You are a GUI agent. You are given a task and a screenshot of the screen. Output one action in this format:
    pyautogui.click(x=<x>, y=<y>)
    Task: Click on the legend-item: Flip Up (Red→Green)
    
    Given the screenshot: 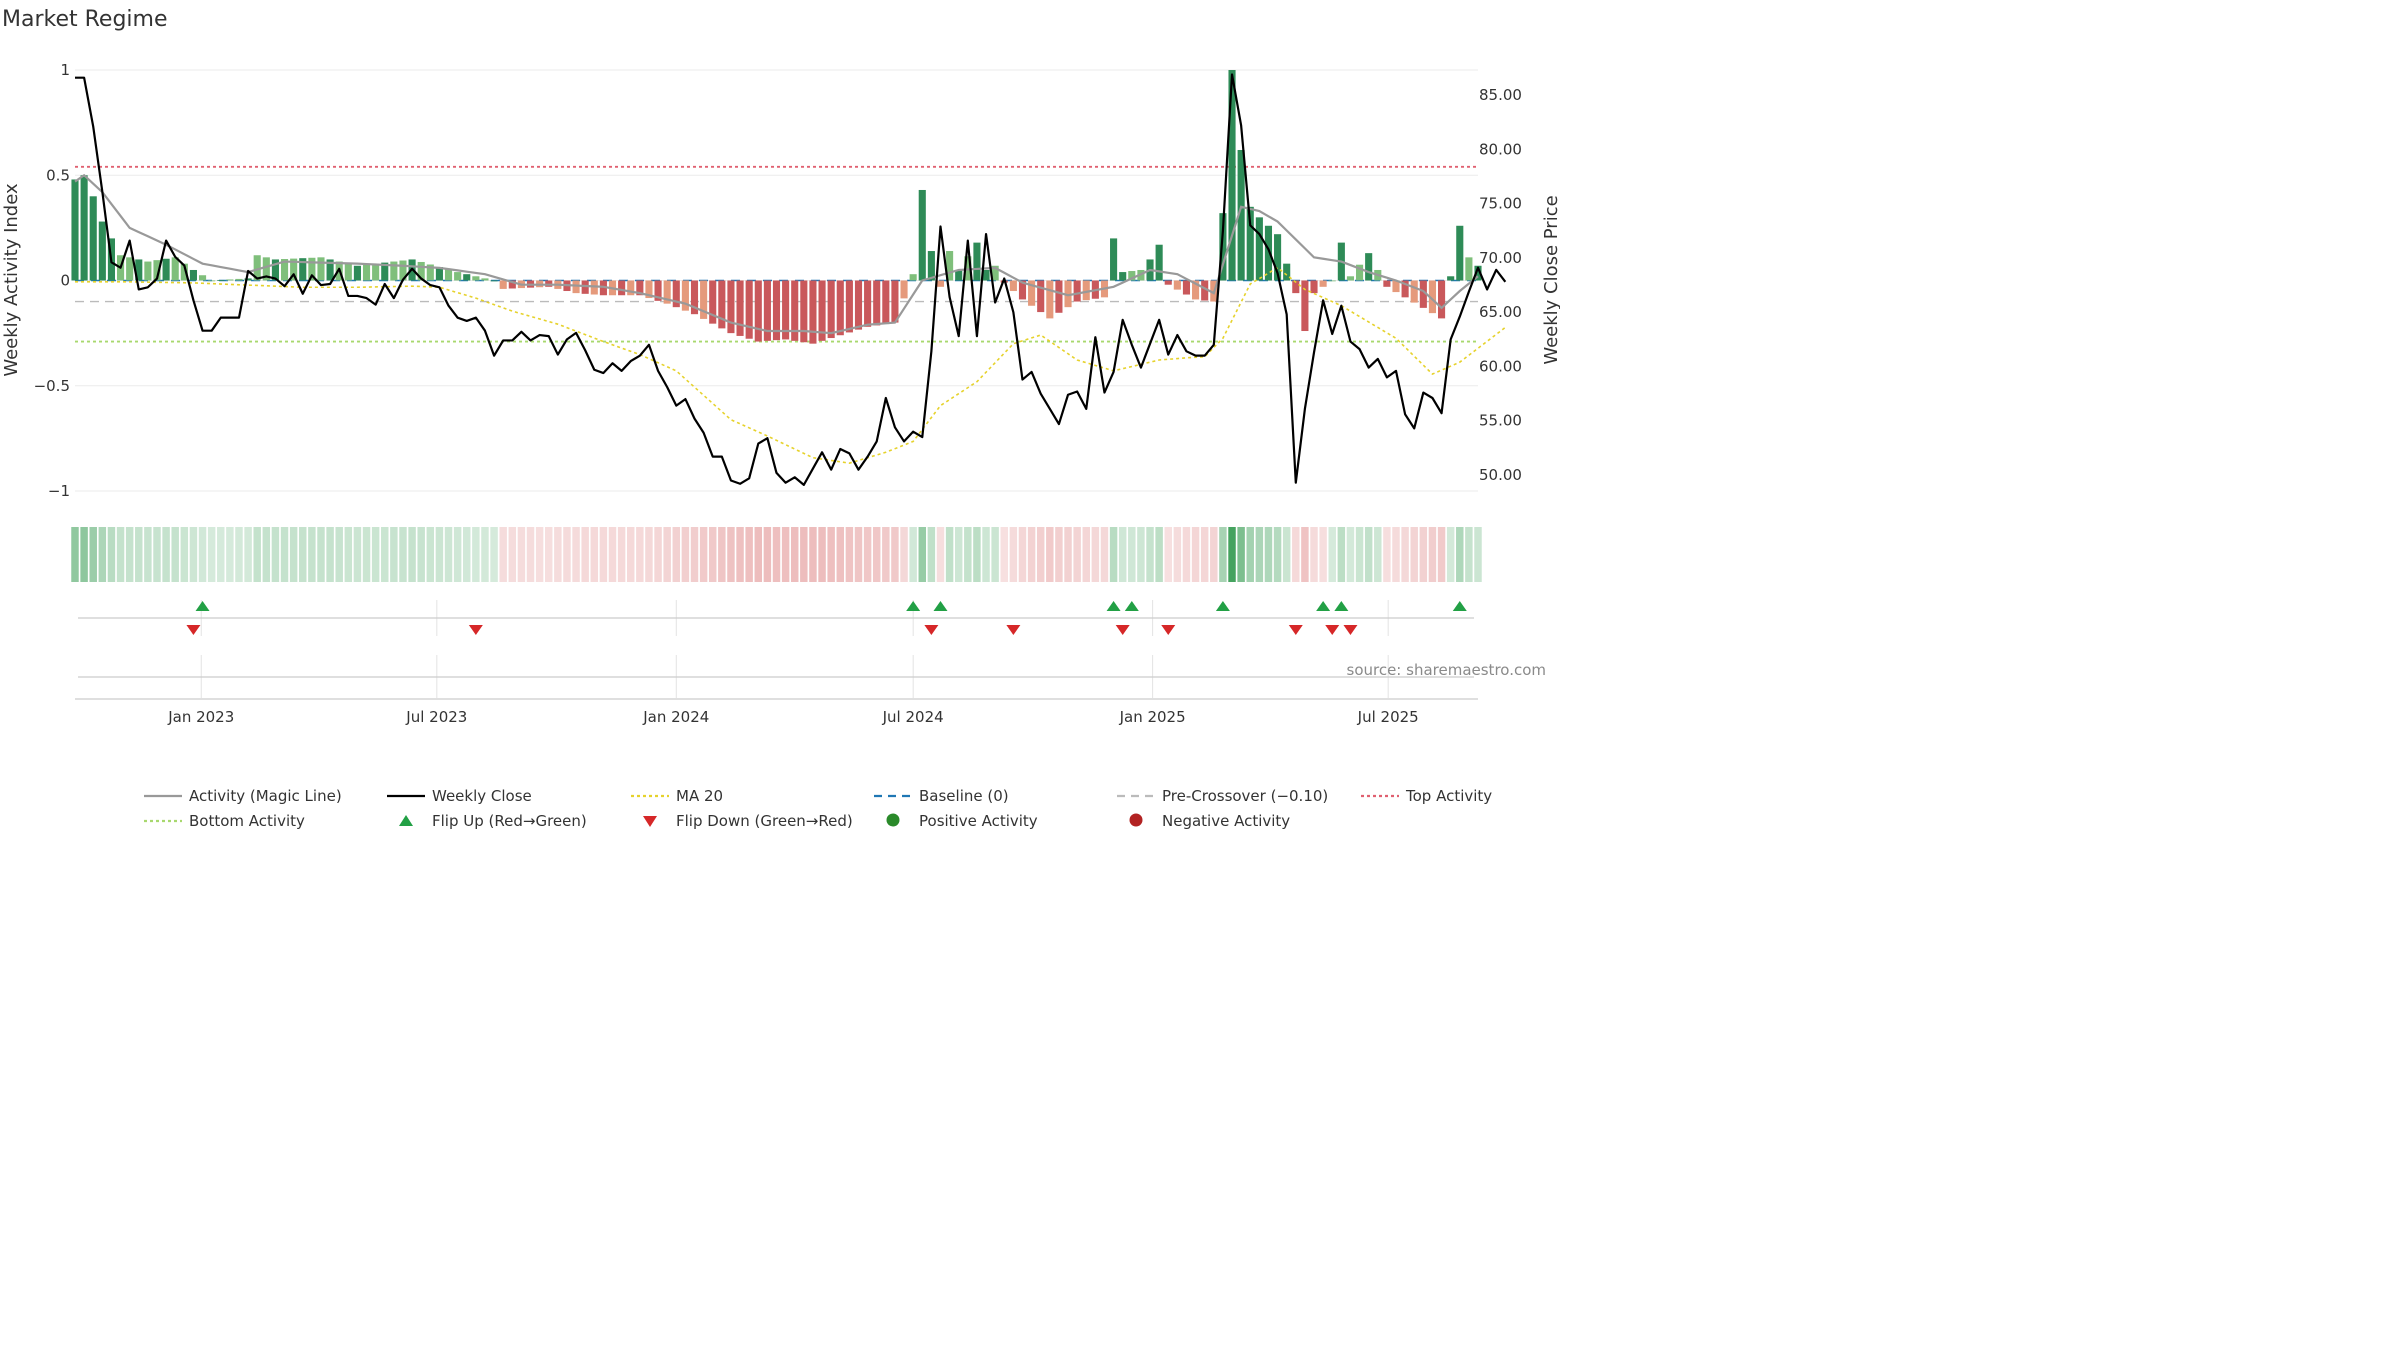 What is the action you would take?
    pyautogui.click(x=493, y=821)
    